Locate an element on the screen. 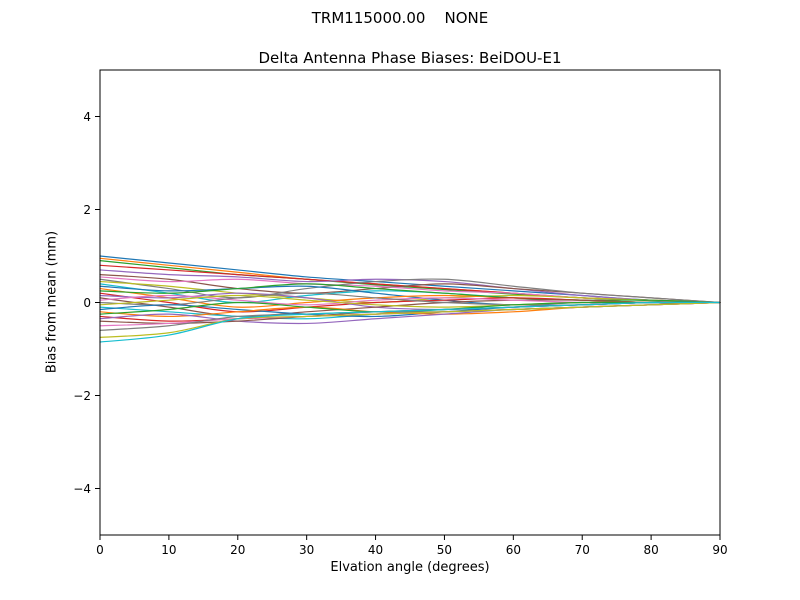 The image size is (800, 600). y-tick-label: −2 is located at coordinates (82, 395).